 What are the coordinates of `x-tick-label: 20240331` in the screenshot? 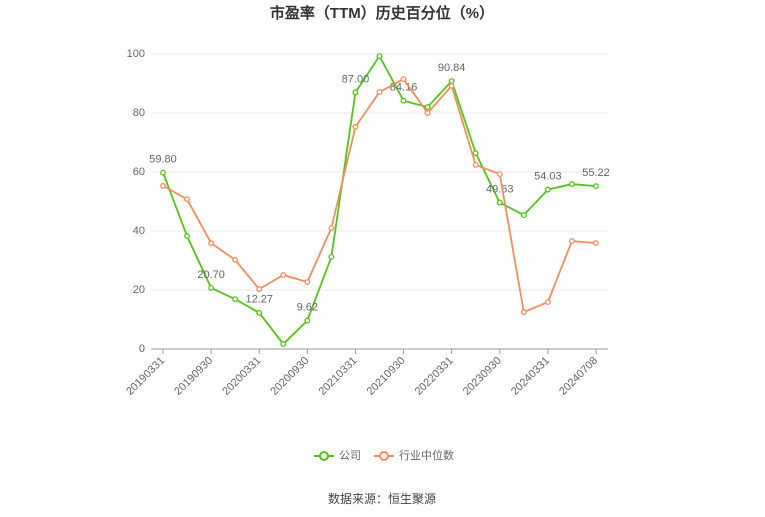 It's located at (530, 376).